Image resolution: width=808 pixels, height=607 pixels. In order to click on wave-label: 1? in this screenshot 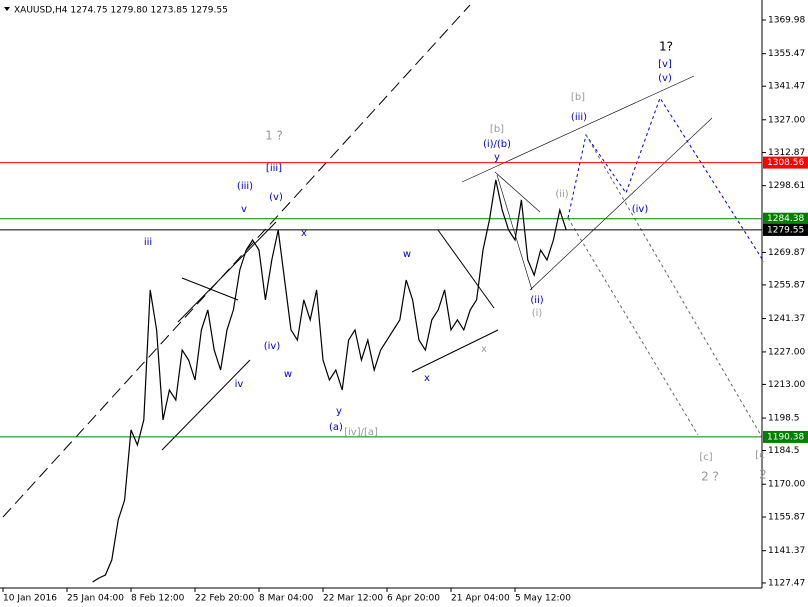, I will do `click(666, 47)`.